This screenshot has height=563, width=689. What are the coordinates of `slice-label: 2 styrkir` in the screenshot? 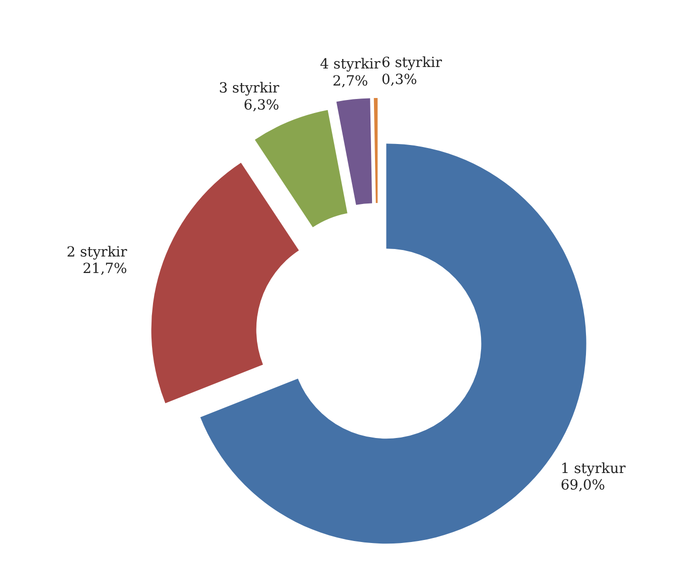 It's located at (97, 252).